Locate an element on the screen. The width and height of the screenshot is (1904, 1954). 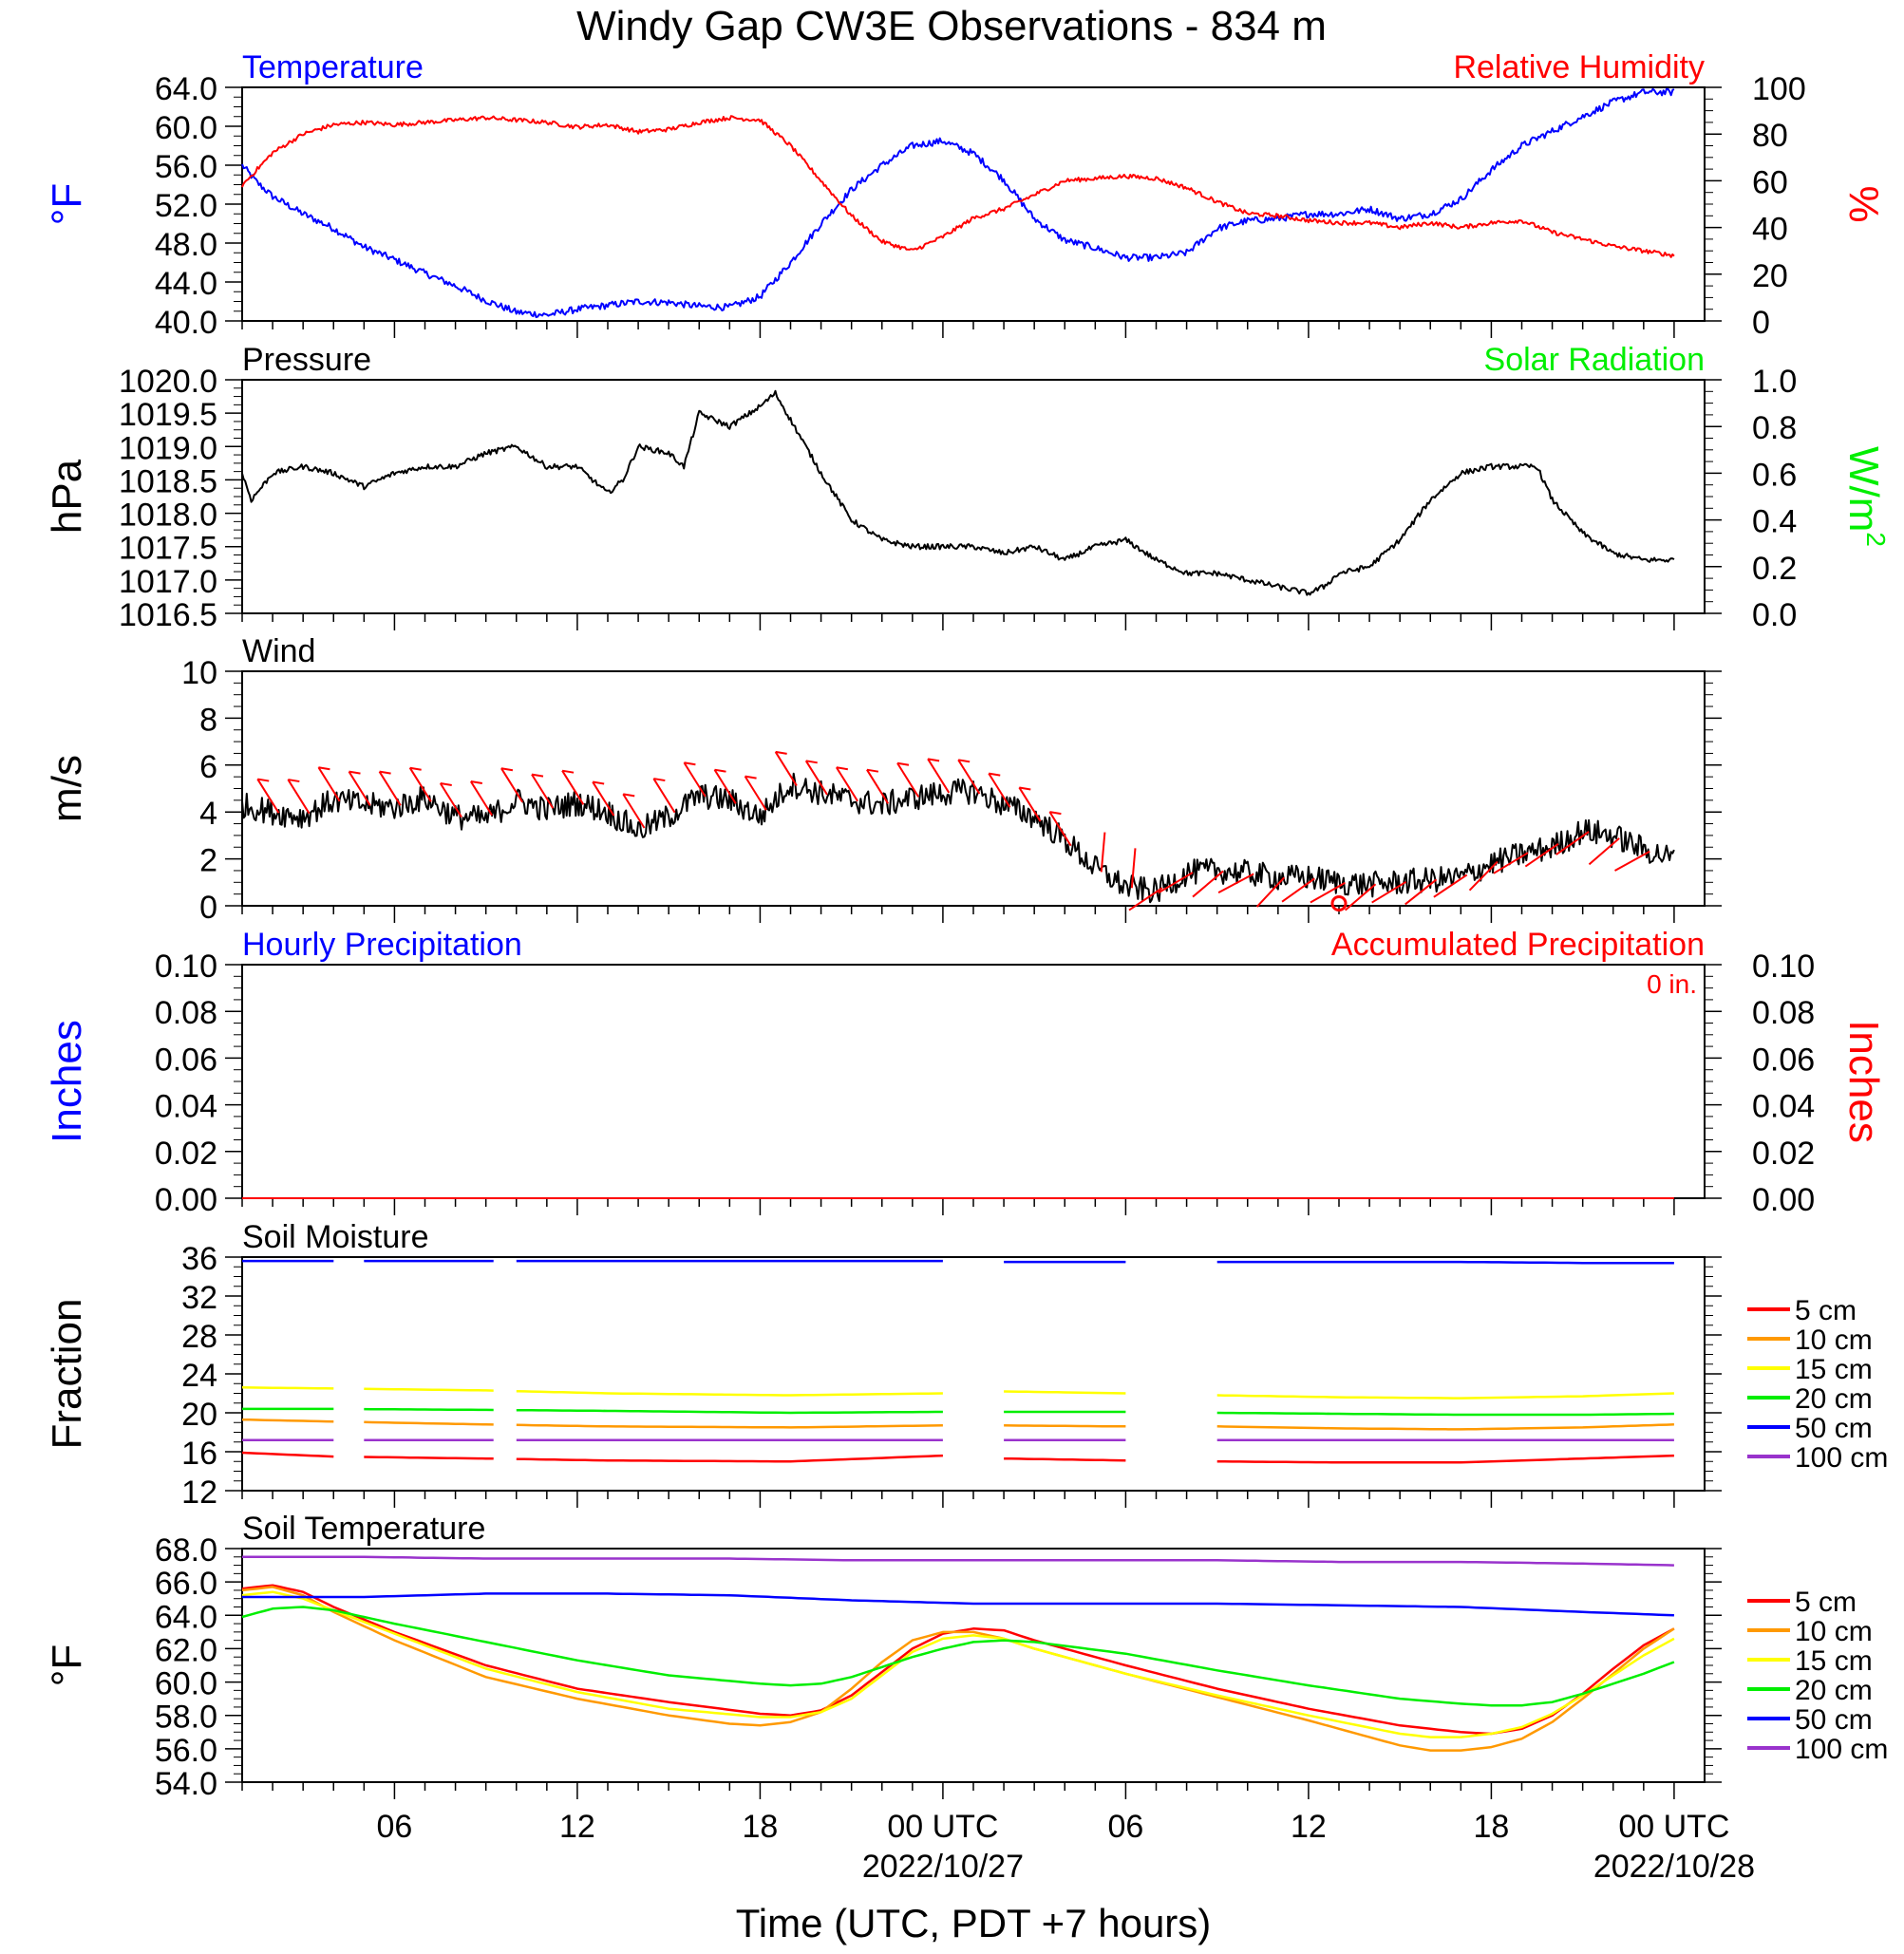
y-tick-label-right: 0.04 is located at coordinates (1784, 1107).